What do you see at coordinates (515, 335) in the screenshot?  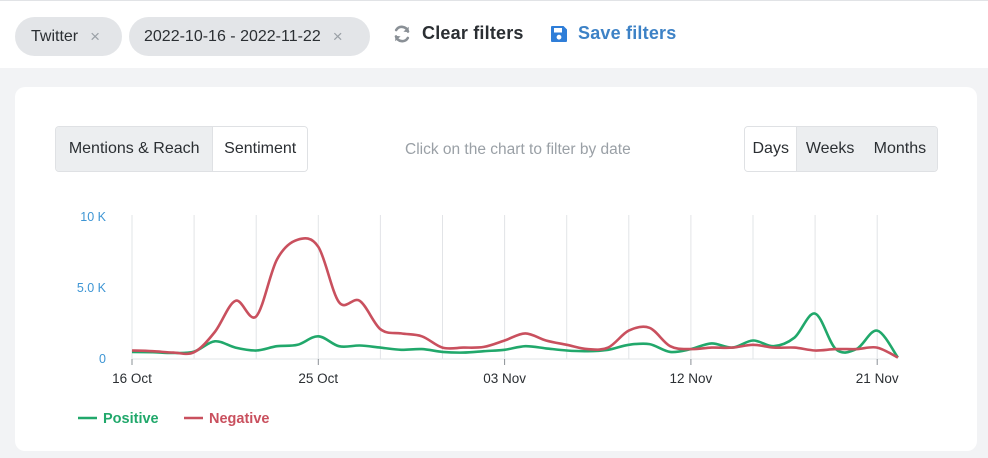 I see `series-line-positive` at bounding box center [515, 335].